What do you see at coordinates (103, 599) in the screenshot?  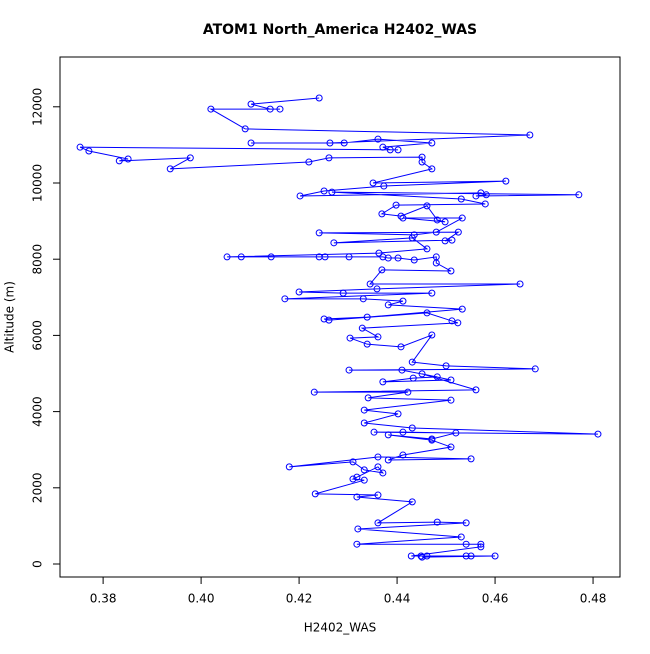 I see `x-tick-label: 0.38` at bounding box center [103, 599].